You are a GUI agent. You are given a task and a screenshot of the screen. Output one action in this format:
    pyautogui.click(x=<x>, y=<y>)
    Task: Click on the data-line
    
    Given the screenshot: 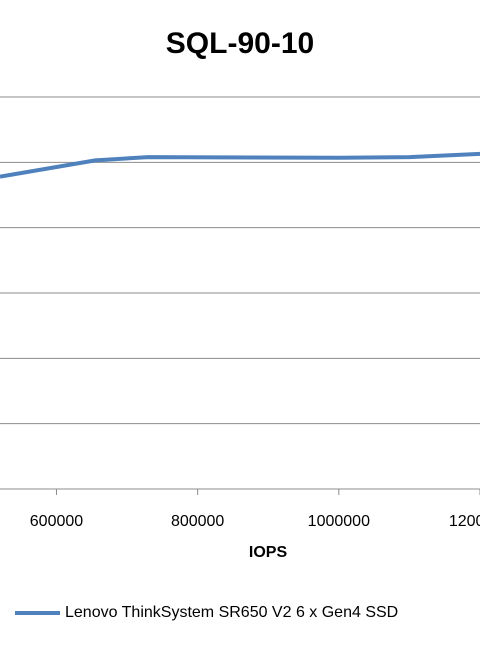 What is the action you would take?
    pyautogui.click(x=240, y=165)
    